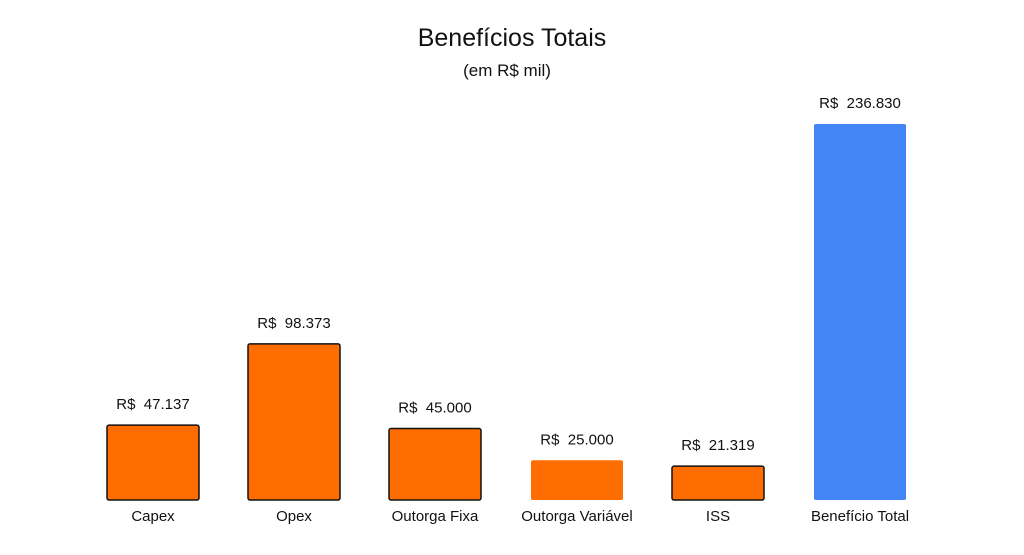 The width and height of the screenshot is (1024, 555). Describe the element at coordinates (512, 38) in the screenshot. I see `chart-title: Benefícios Totais` at that location.